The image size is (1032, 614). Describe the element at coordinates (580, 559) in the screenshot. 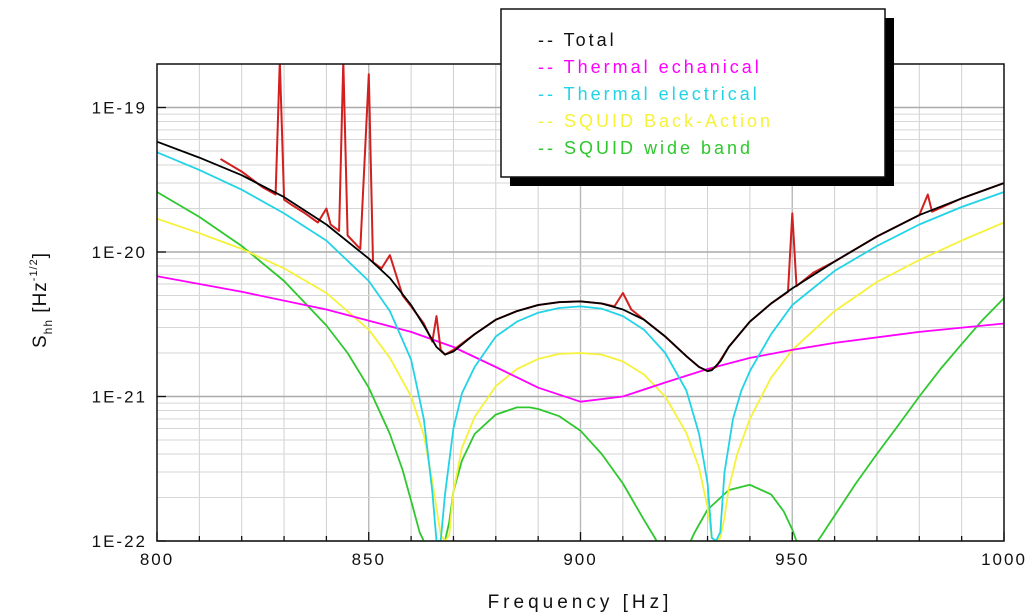

I see `x-tick-label: 900` at that location.